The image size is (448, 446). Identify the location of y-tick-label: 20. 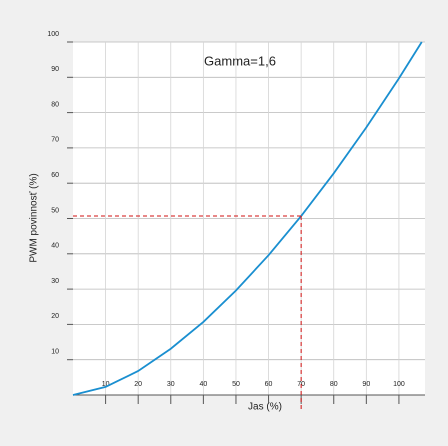
(55, 316).